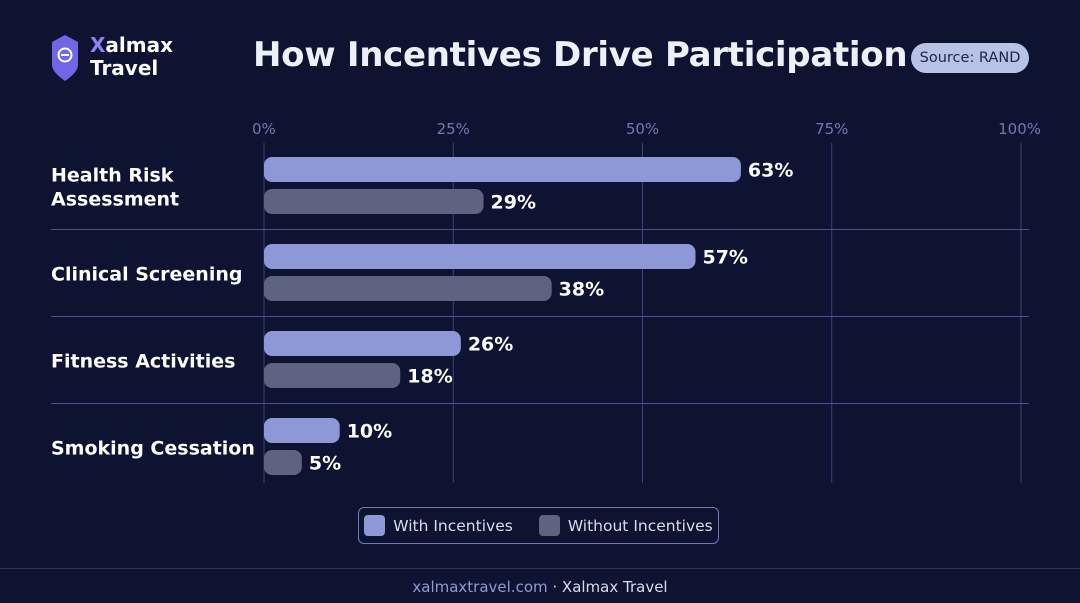  What do you see at coordinates (513, 203) in the screenshot?
I see `bar-value-label: 29%` at bounding box center [513, 203].